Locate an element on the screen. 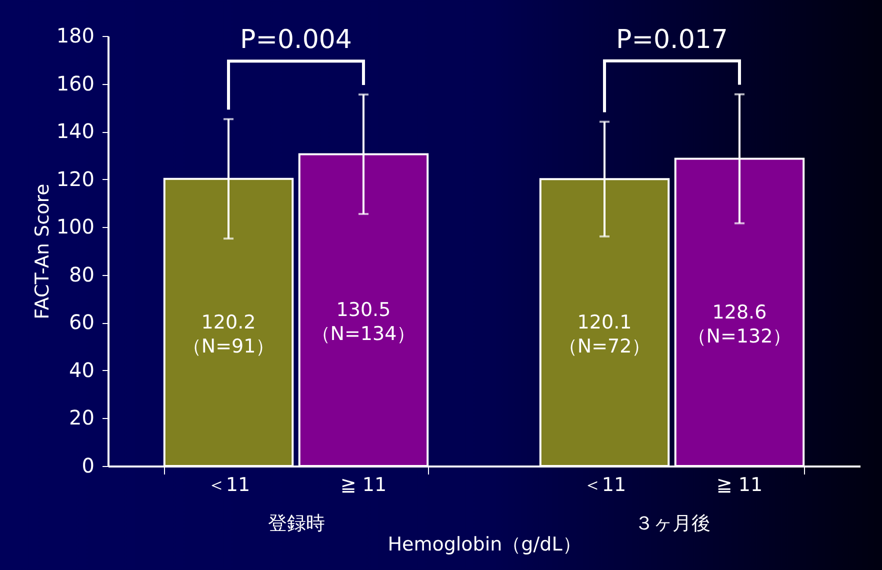  data-label: 120.2 （N=91） is located at coordinates (228, 334).